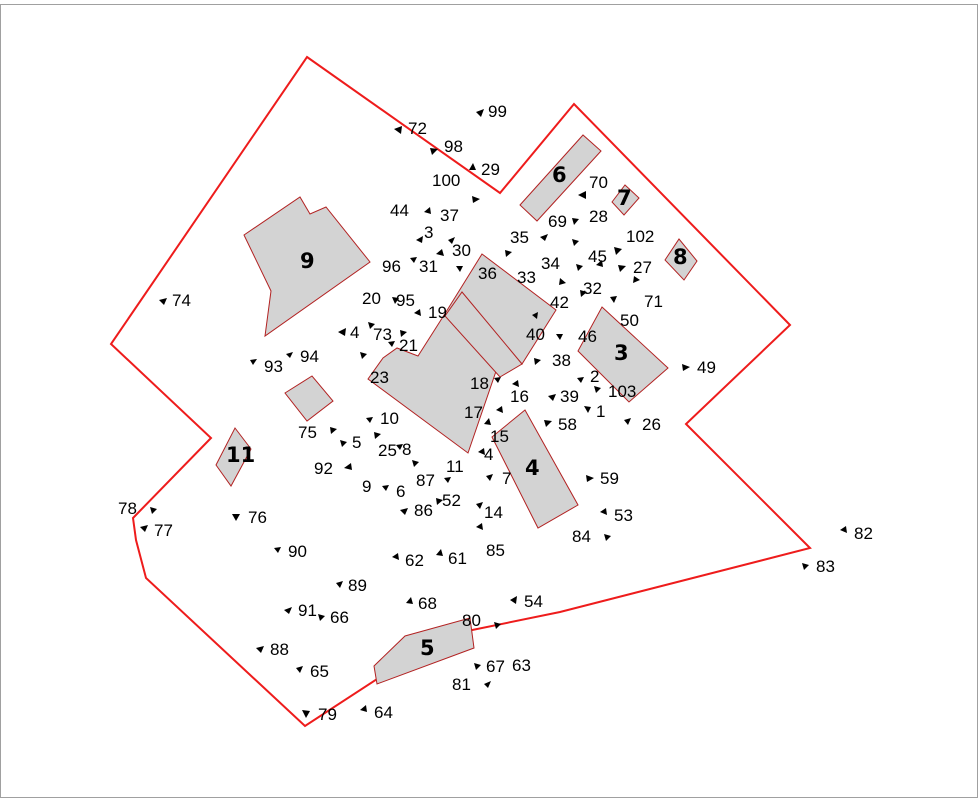 This screenshot has height=798, width=978. Describe the element at coordinates (323, 468) in the screenshot. I see `point-label: 92` at that location.